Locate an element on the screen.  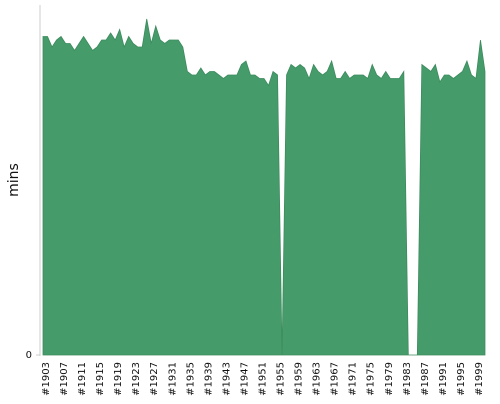
x-tick-label: #1935 is located at coordinates (190, 379).